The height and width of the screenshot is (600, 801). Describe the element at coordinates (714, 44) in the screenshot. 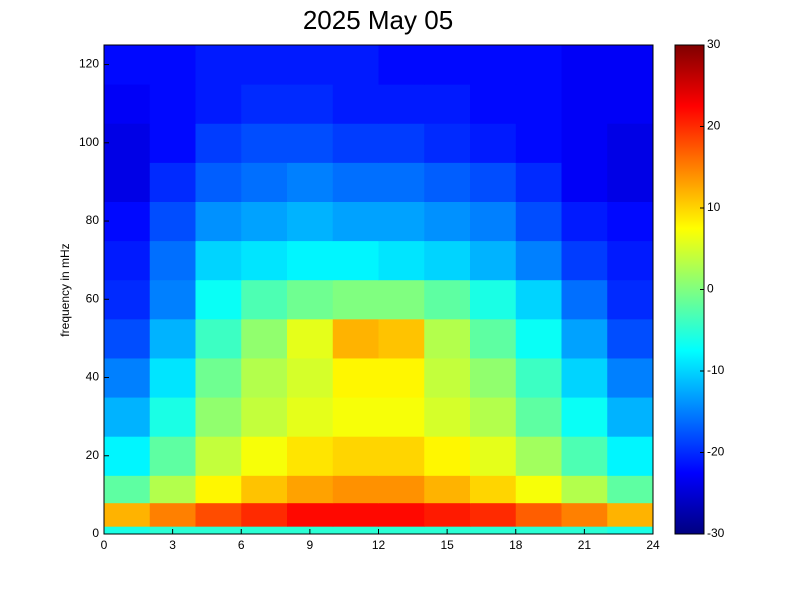

I see `colorbar-tick-label: 30` at that location.